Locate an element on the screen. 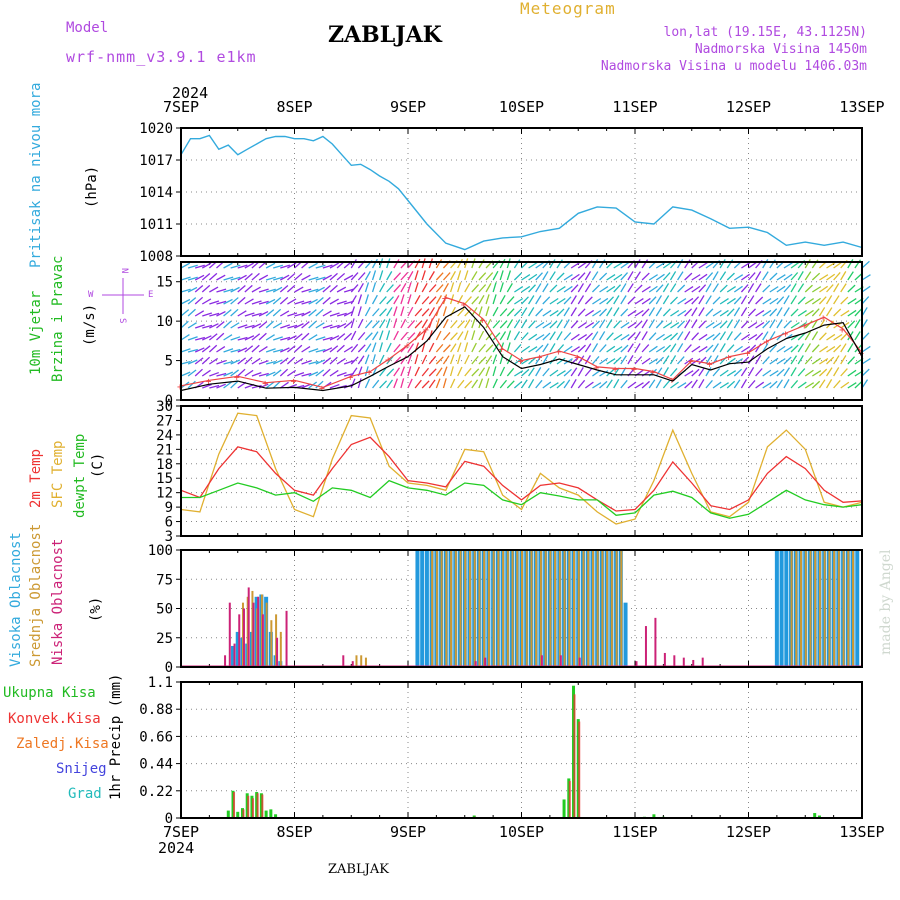  footer-station: ZABLJAK is located at coordinates (358, 869).